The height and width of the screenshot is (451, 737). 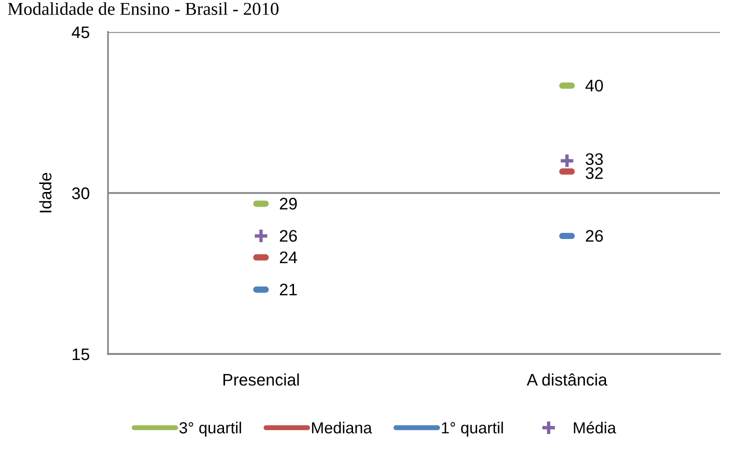 I want to click on y-tick-label: 45, so click(x=81, y=32).